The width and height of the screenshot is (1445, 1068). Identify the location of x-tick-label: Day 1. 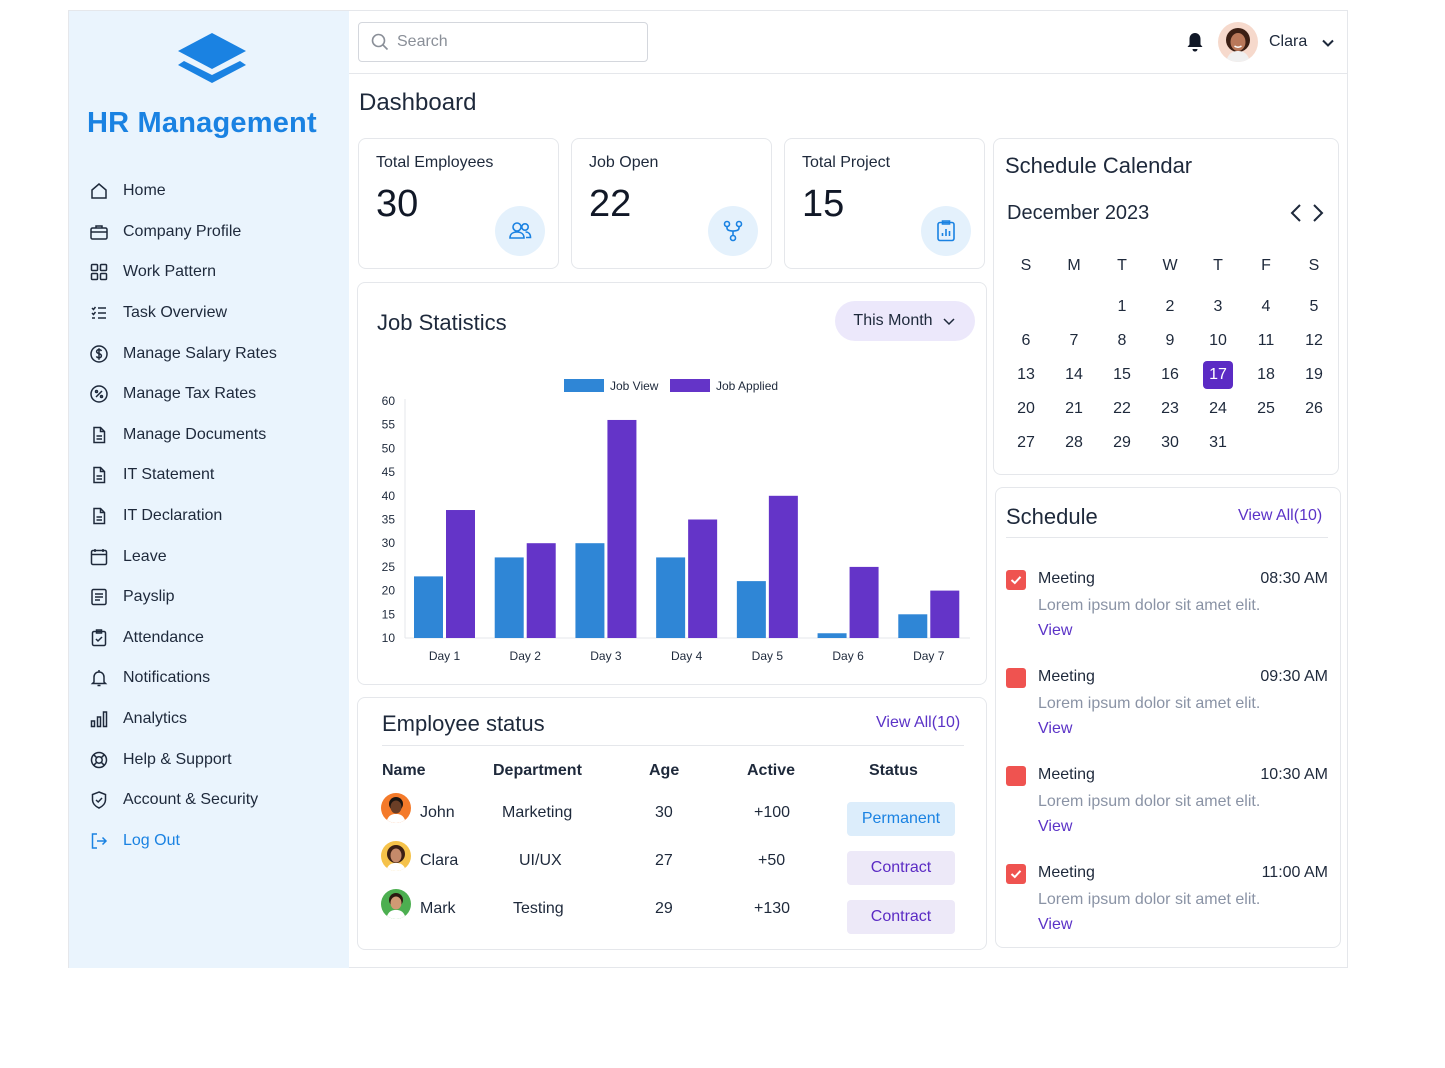
(445, 656).